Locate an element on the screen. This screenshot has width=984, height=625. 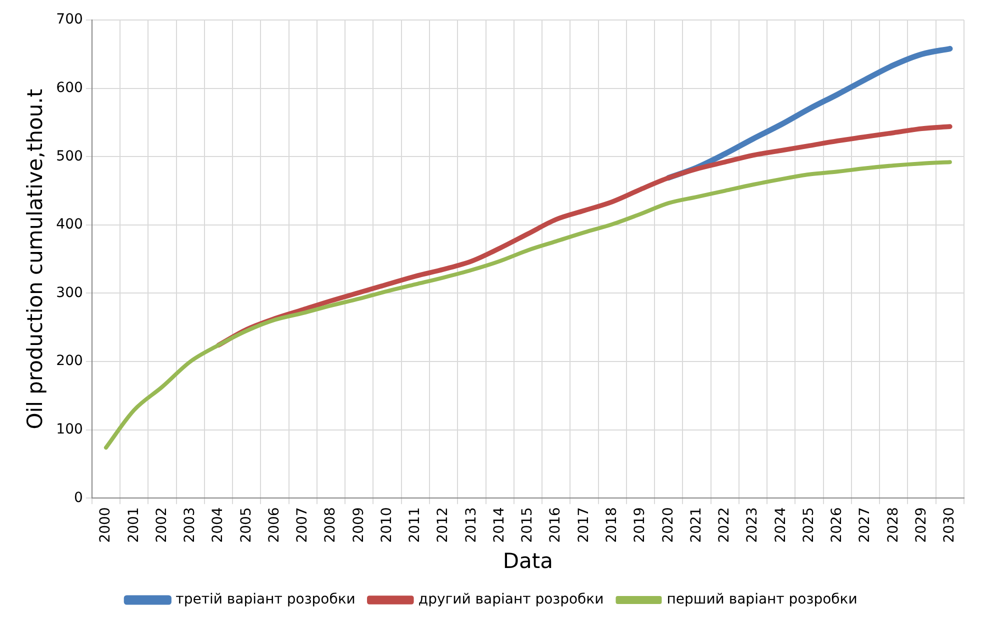
x-tick-label: 2030 is located at coordinates (950, 525).